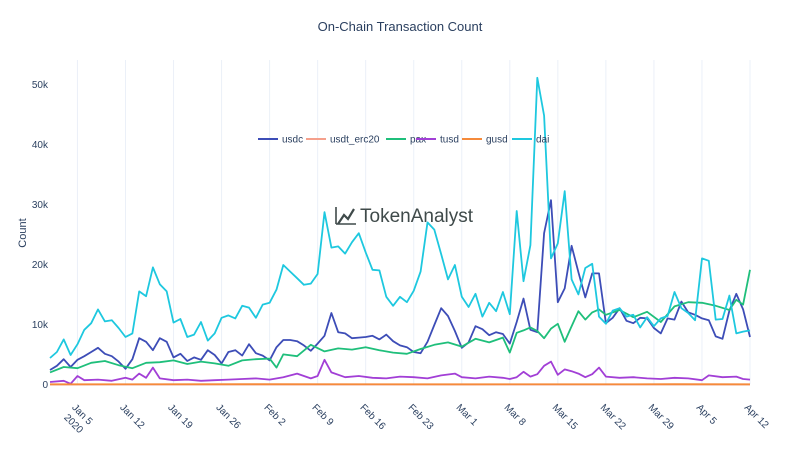  Describe the element at coordinates (565, 417) in the screenshot. I see `x-tick-label: Mar 15` at that location.